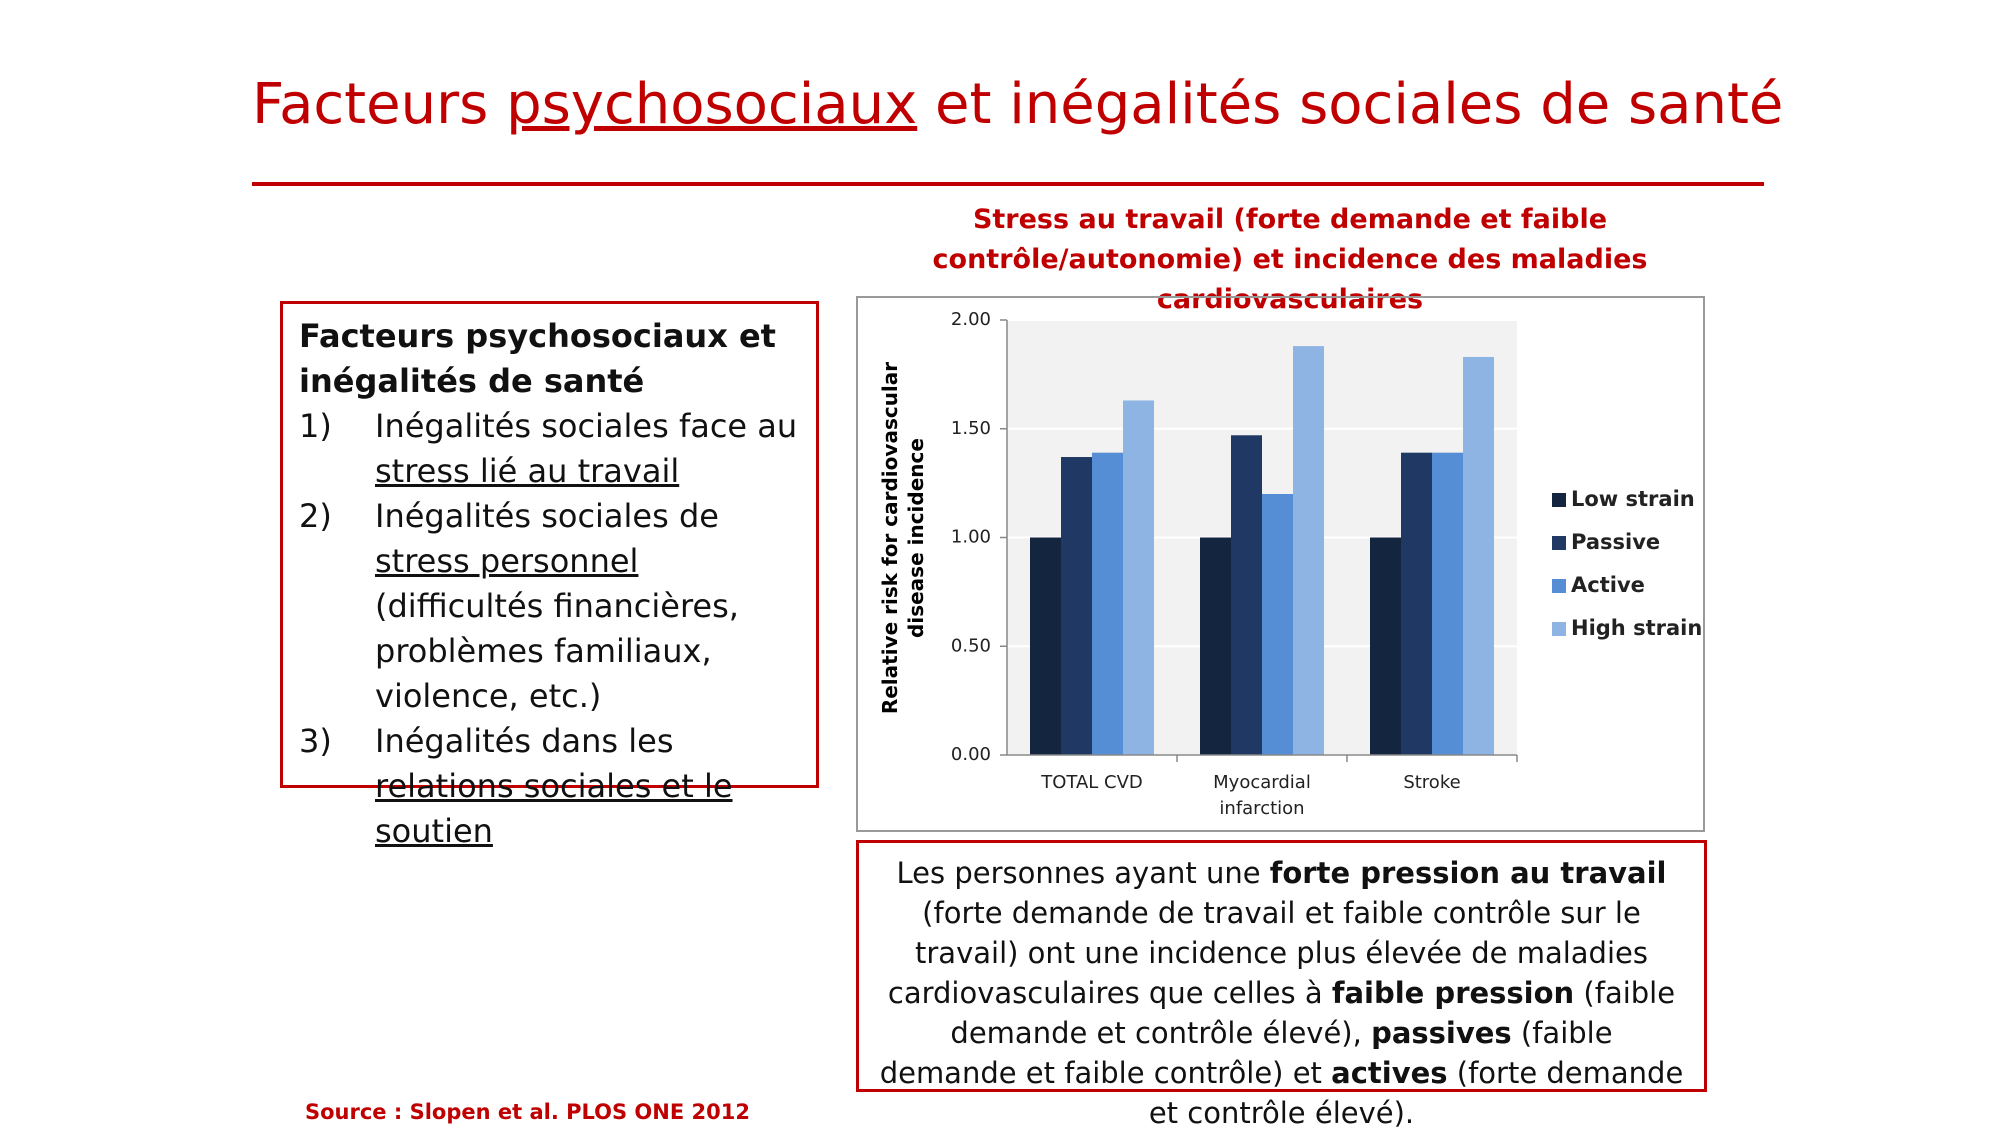  Describe the element at coordinates (379, 104) in the screenshot. I see `text-run: Facteurs` at that location.